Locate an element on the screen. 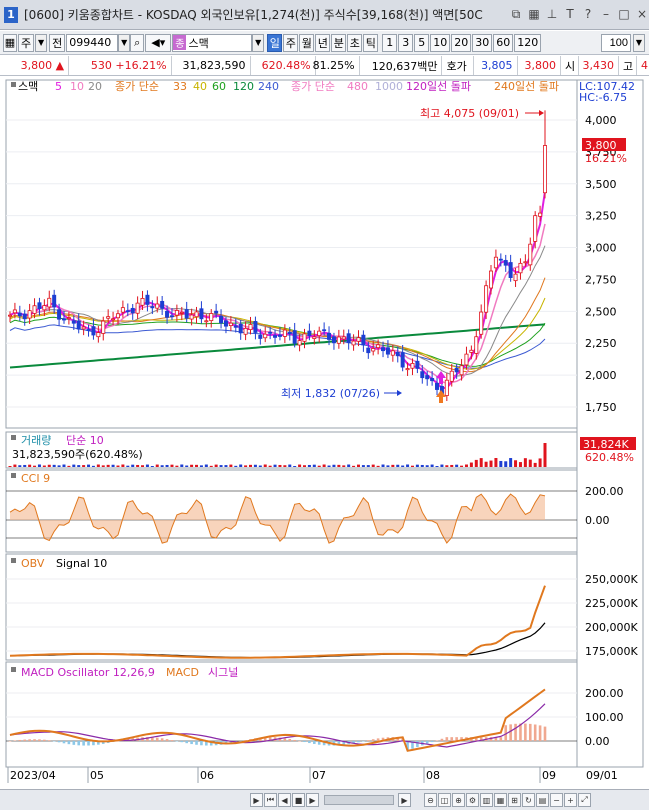 This screenshot has width=649, height=810. name-dropdown-icon: ▼ is located at coordinates (258, 42).